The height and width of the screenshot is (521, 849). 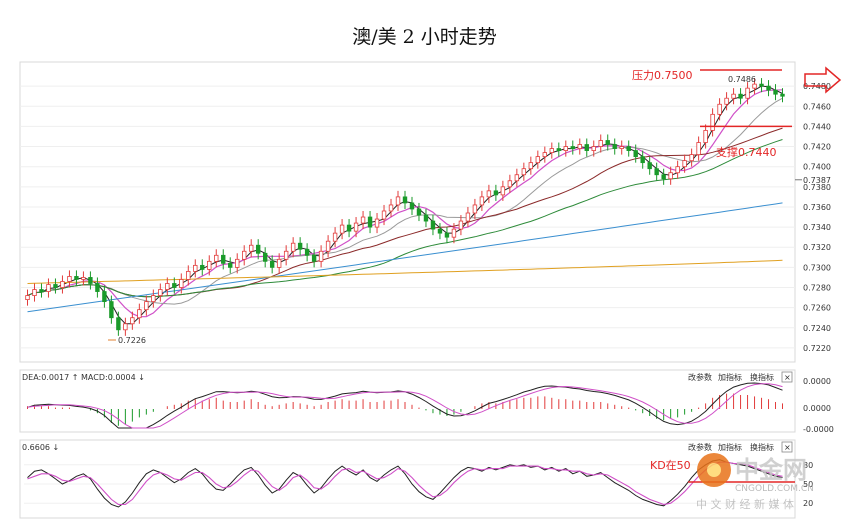 I want to click on price-tick-label: 0.7460, so click(x=817, y=106).